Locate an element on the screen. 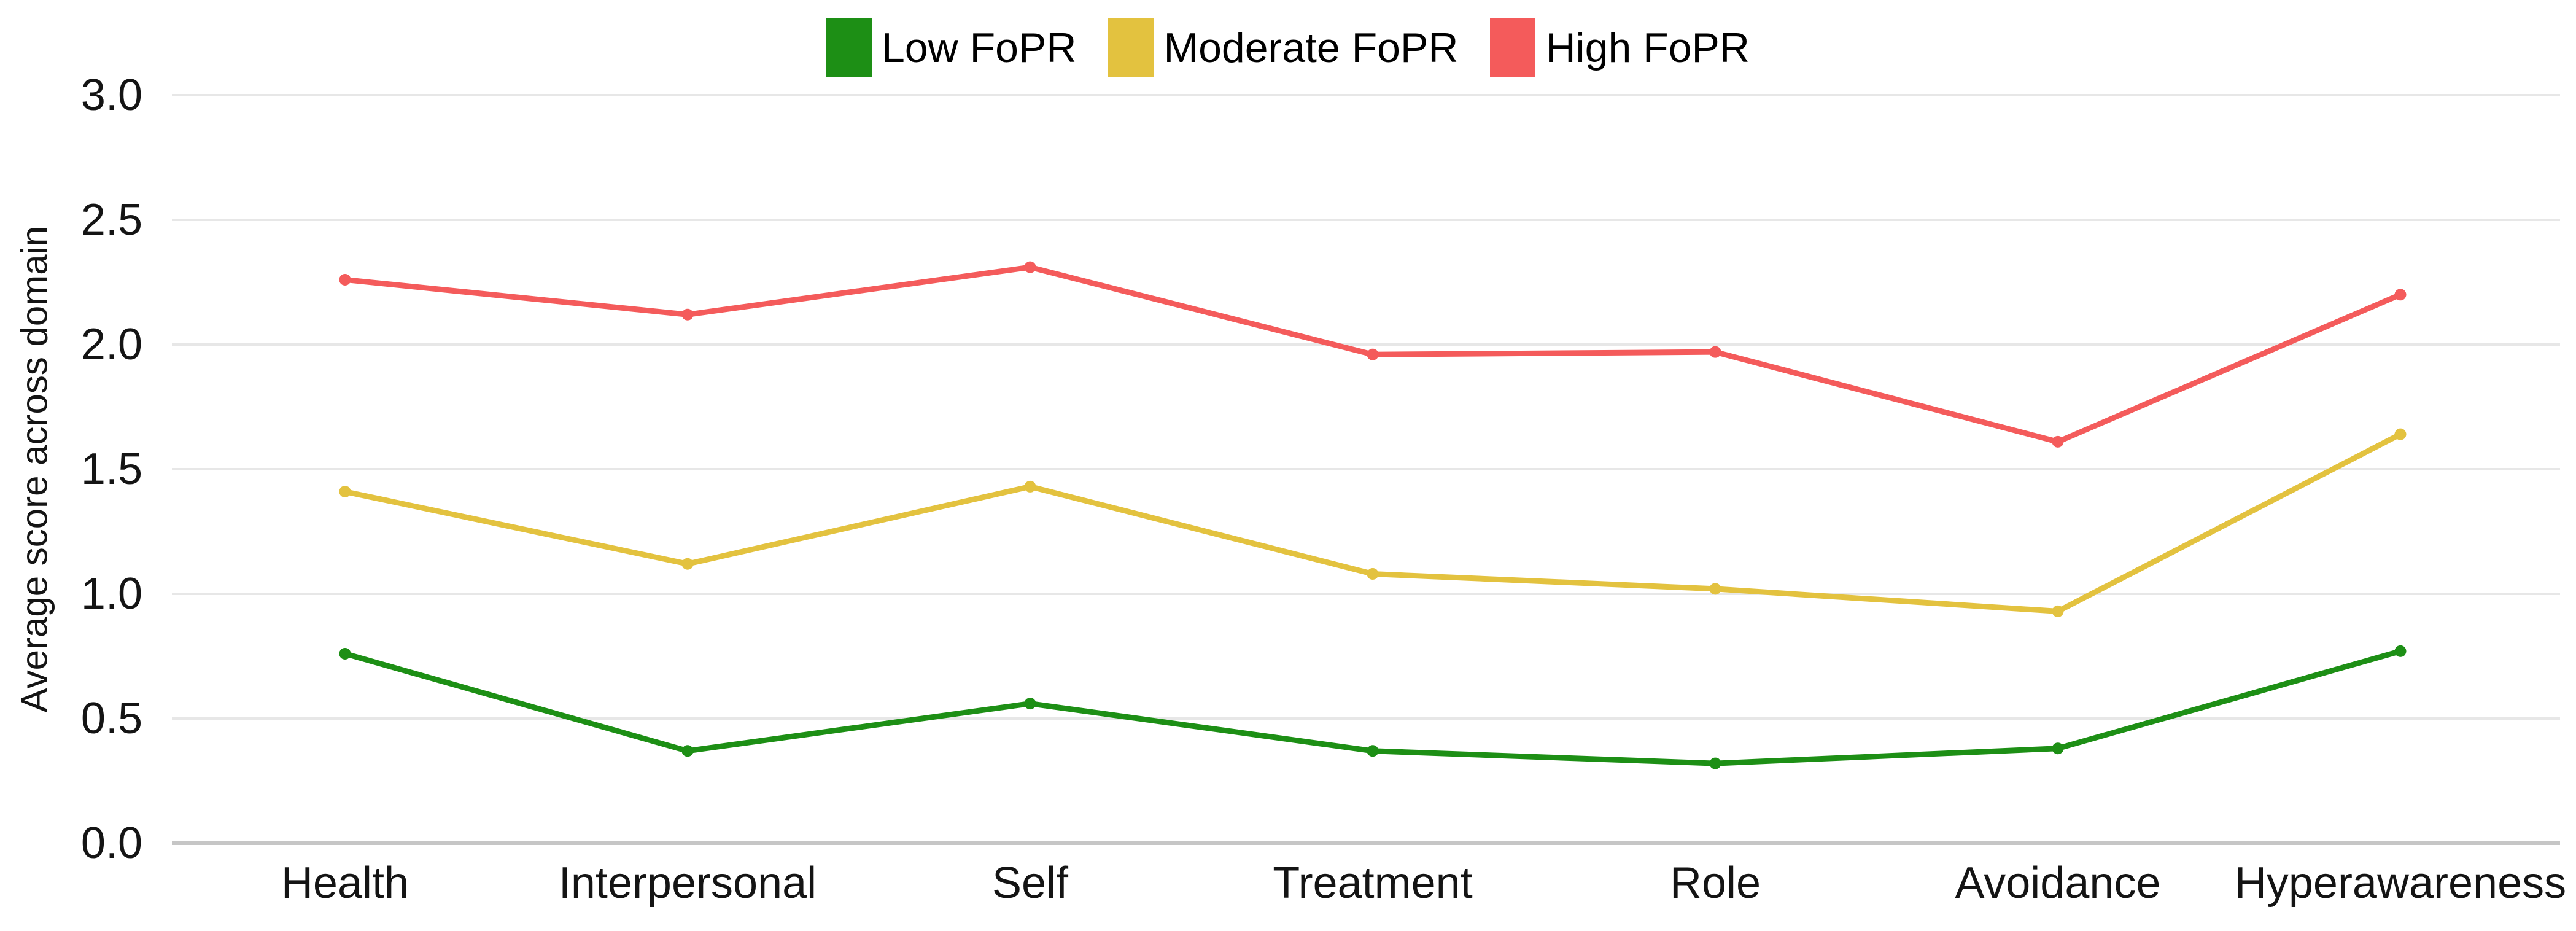 The width and height of the screenshot is (2576, 931). y-tick-label: 0.5 is located at coordinates (111, 718).